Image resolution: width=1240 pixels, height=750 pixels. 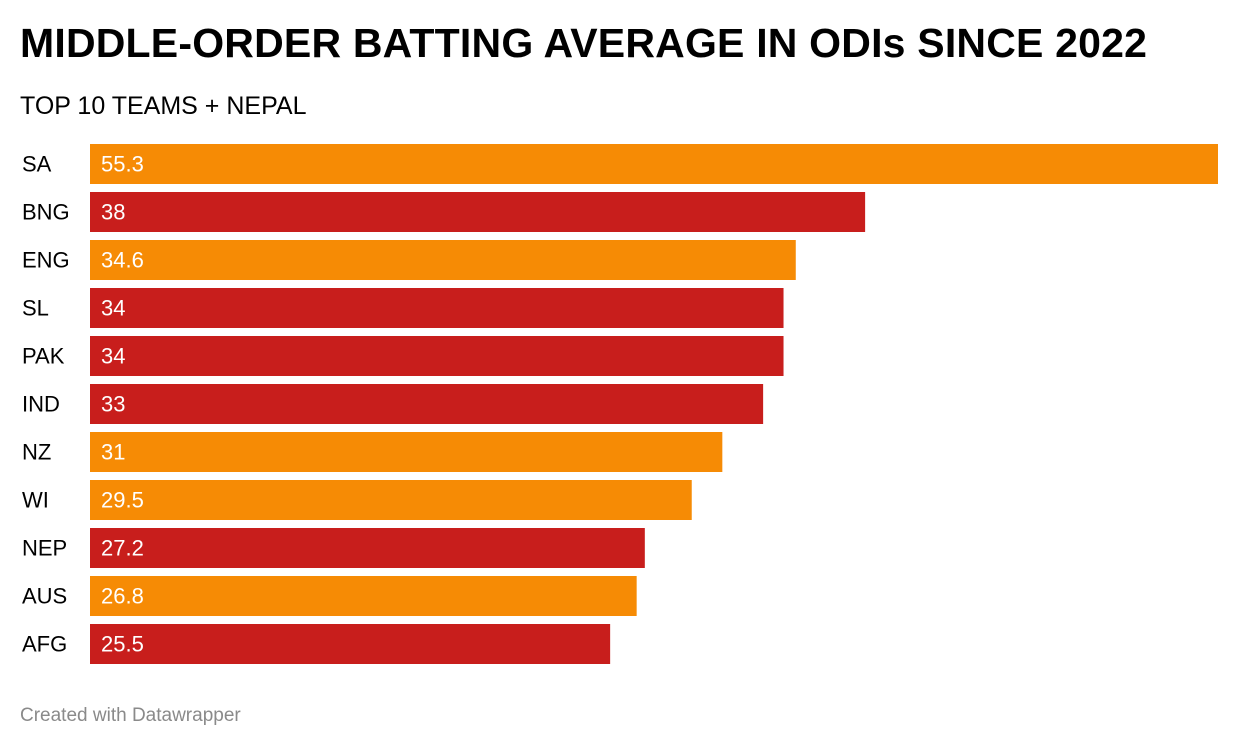 I want to click on bar-ind, so click(x=427, y=404).